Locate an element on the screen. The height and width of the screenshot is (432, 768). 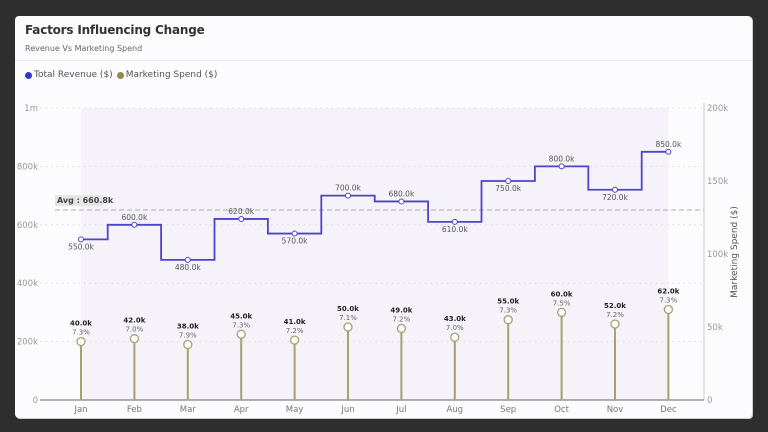
chart-title: Factors Influencing Change is located at coordinates (115, 30).